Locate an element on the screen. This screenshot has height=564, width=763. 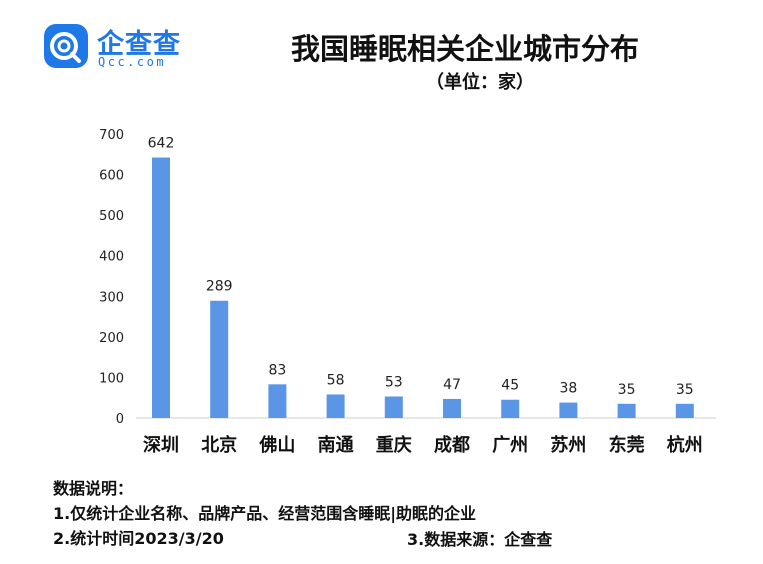
x-tick-label: 东莞 is located at coordinates (627, 445).